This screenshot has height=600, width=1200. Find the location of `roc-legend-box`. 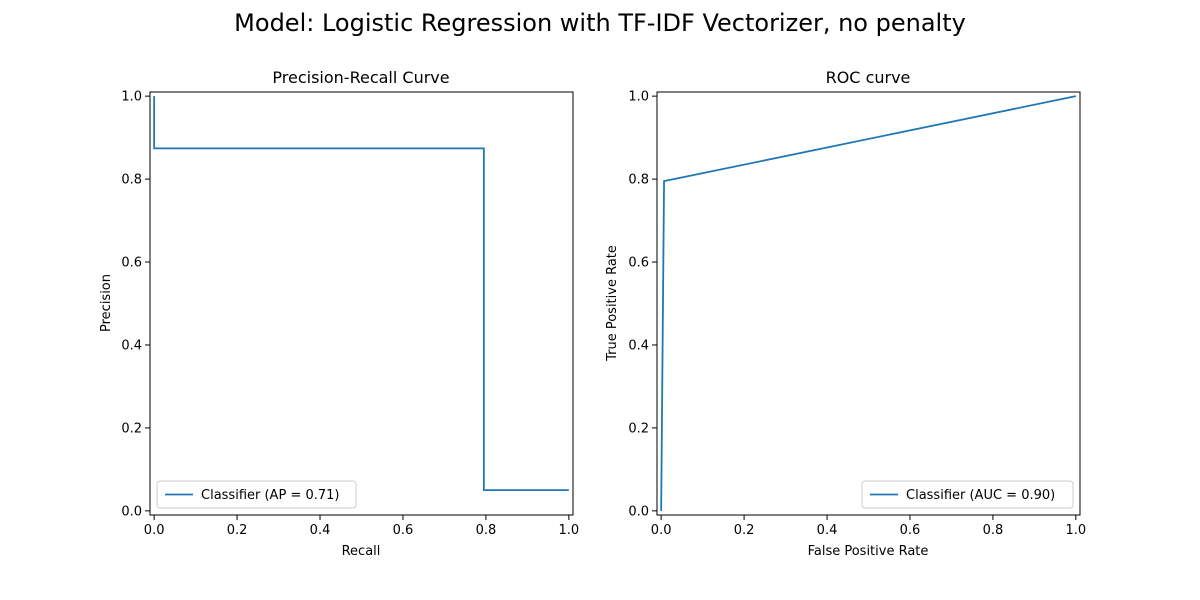

roc-legend-box is located at coordinates (967, 494).